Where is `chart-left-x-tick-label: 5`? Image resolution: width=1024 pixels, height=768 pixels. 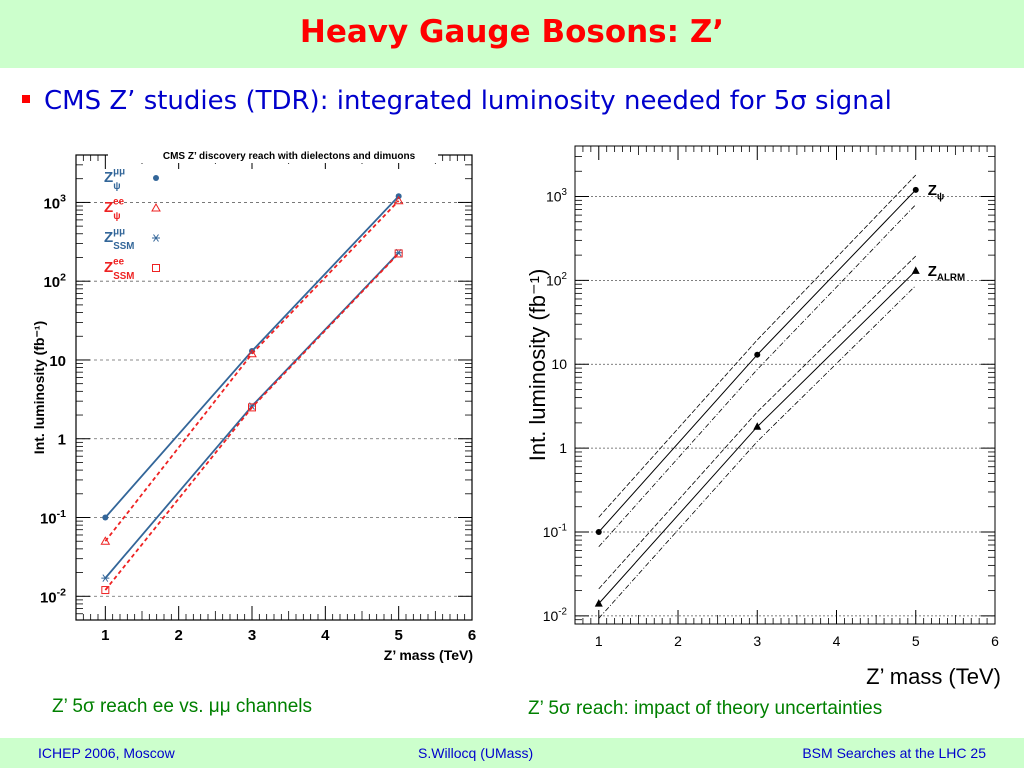
chart-left-x-tick-label: 5 is located at coordinates (398, 635).